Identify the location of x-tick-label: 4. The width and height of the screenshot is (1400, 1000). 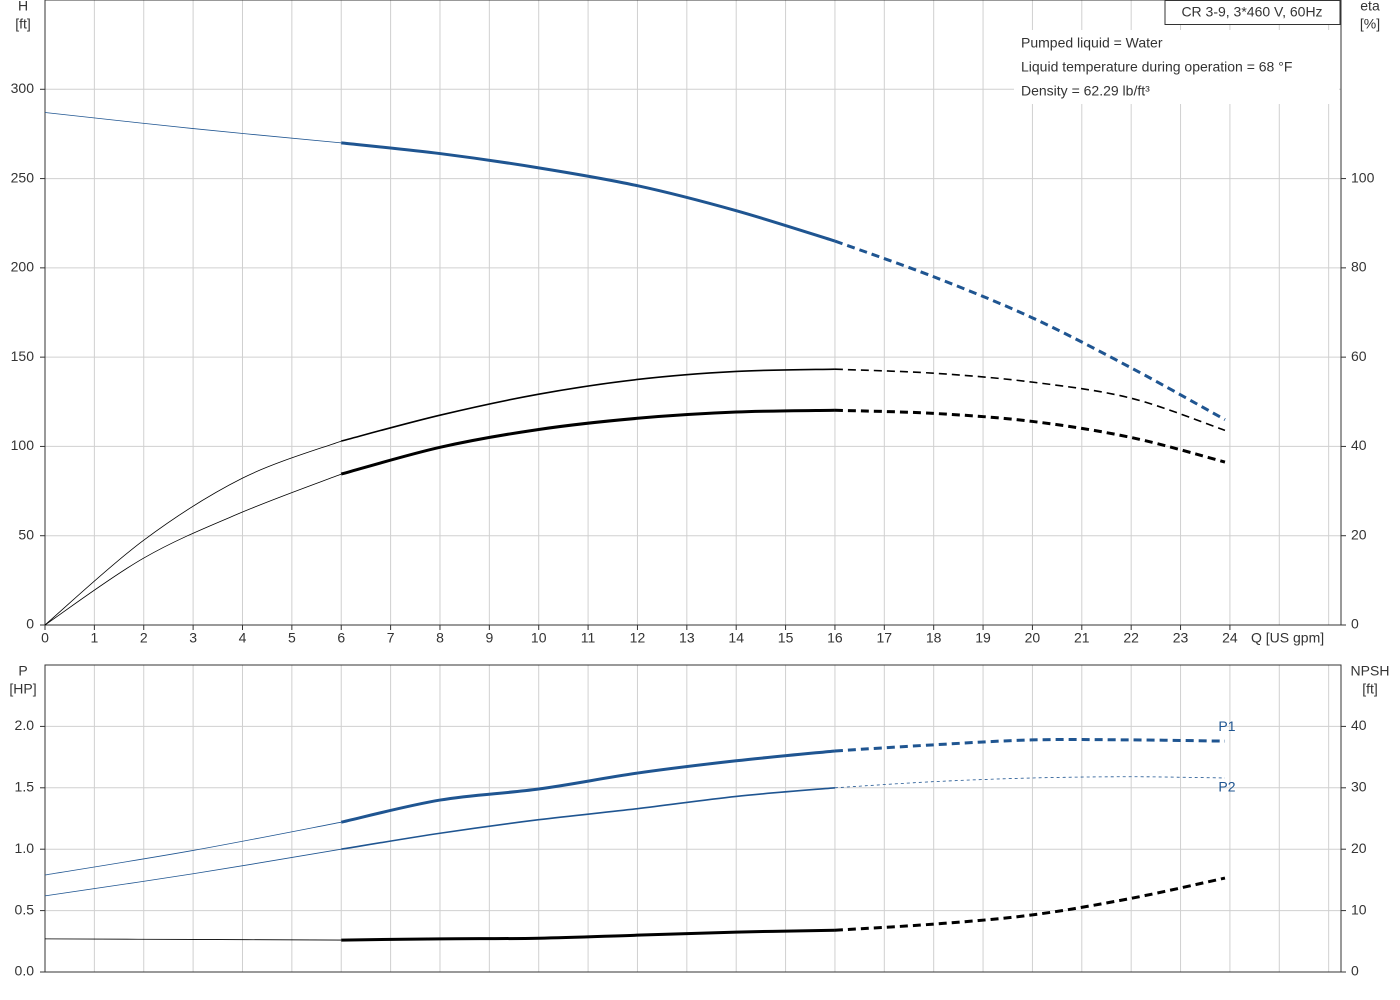
(243, 638).